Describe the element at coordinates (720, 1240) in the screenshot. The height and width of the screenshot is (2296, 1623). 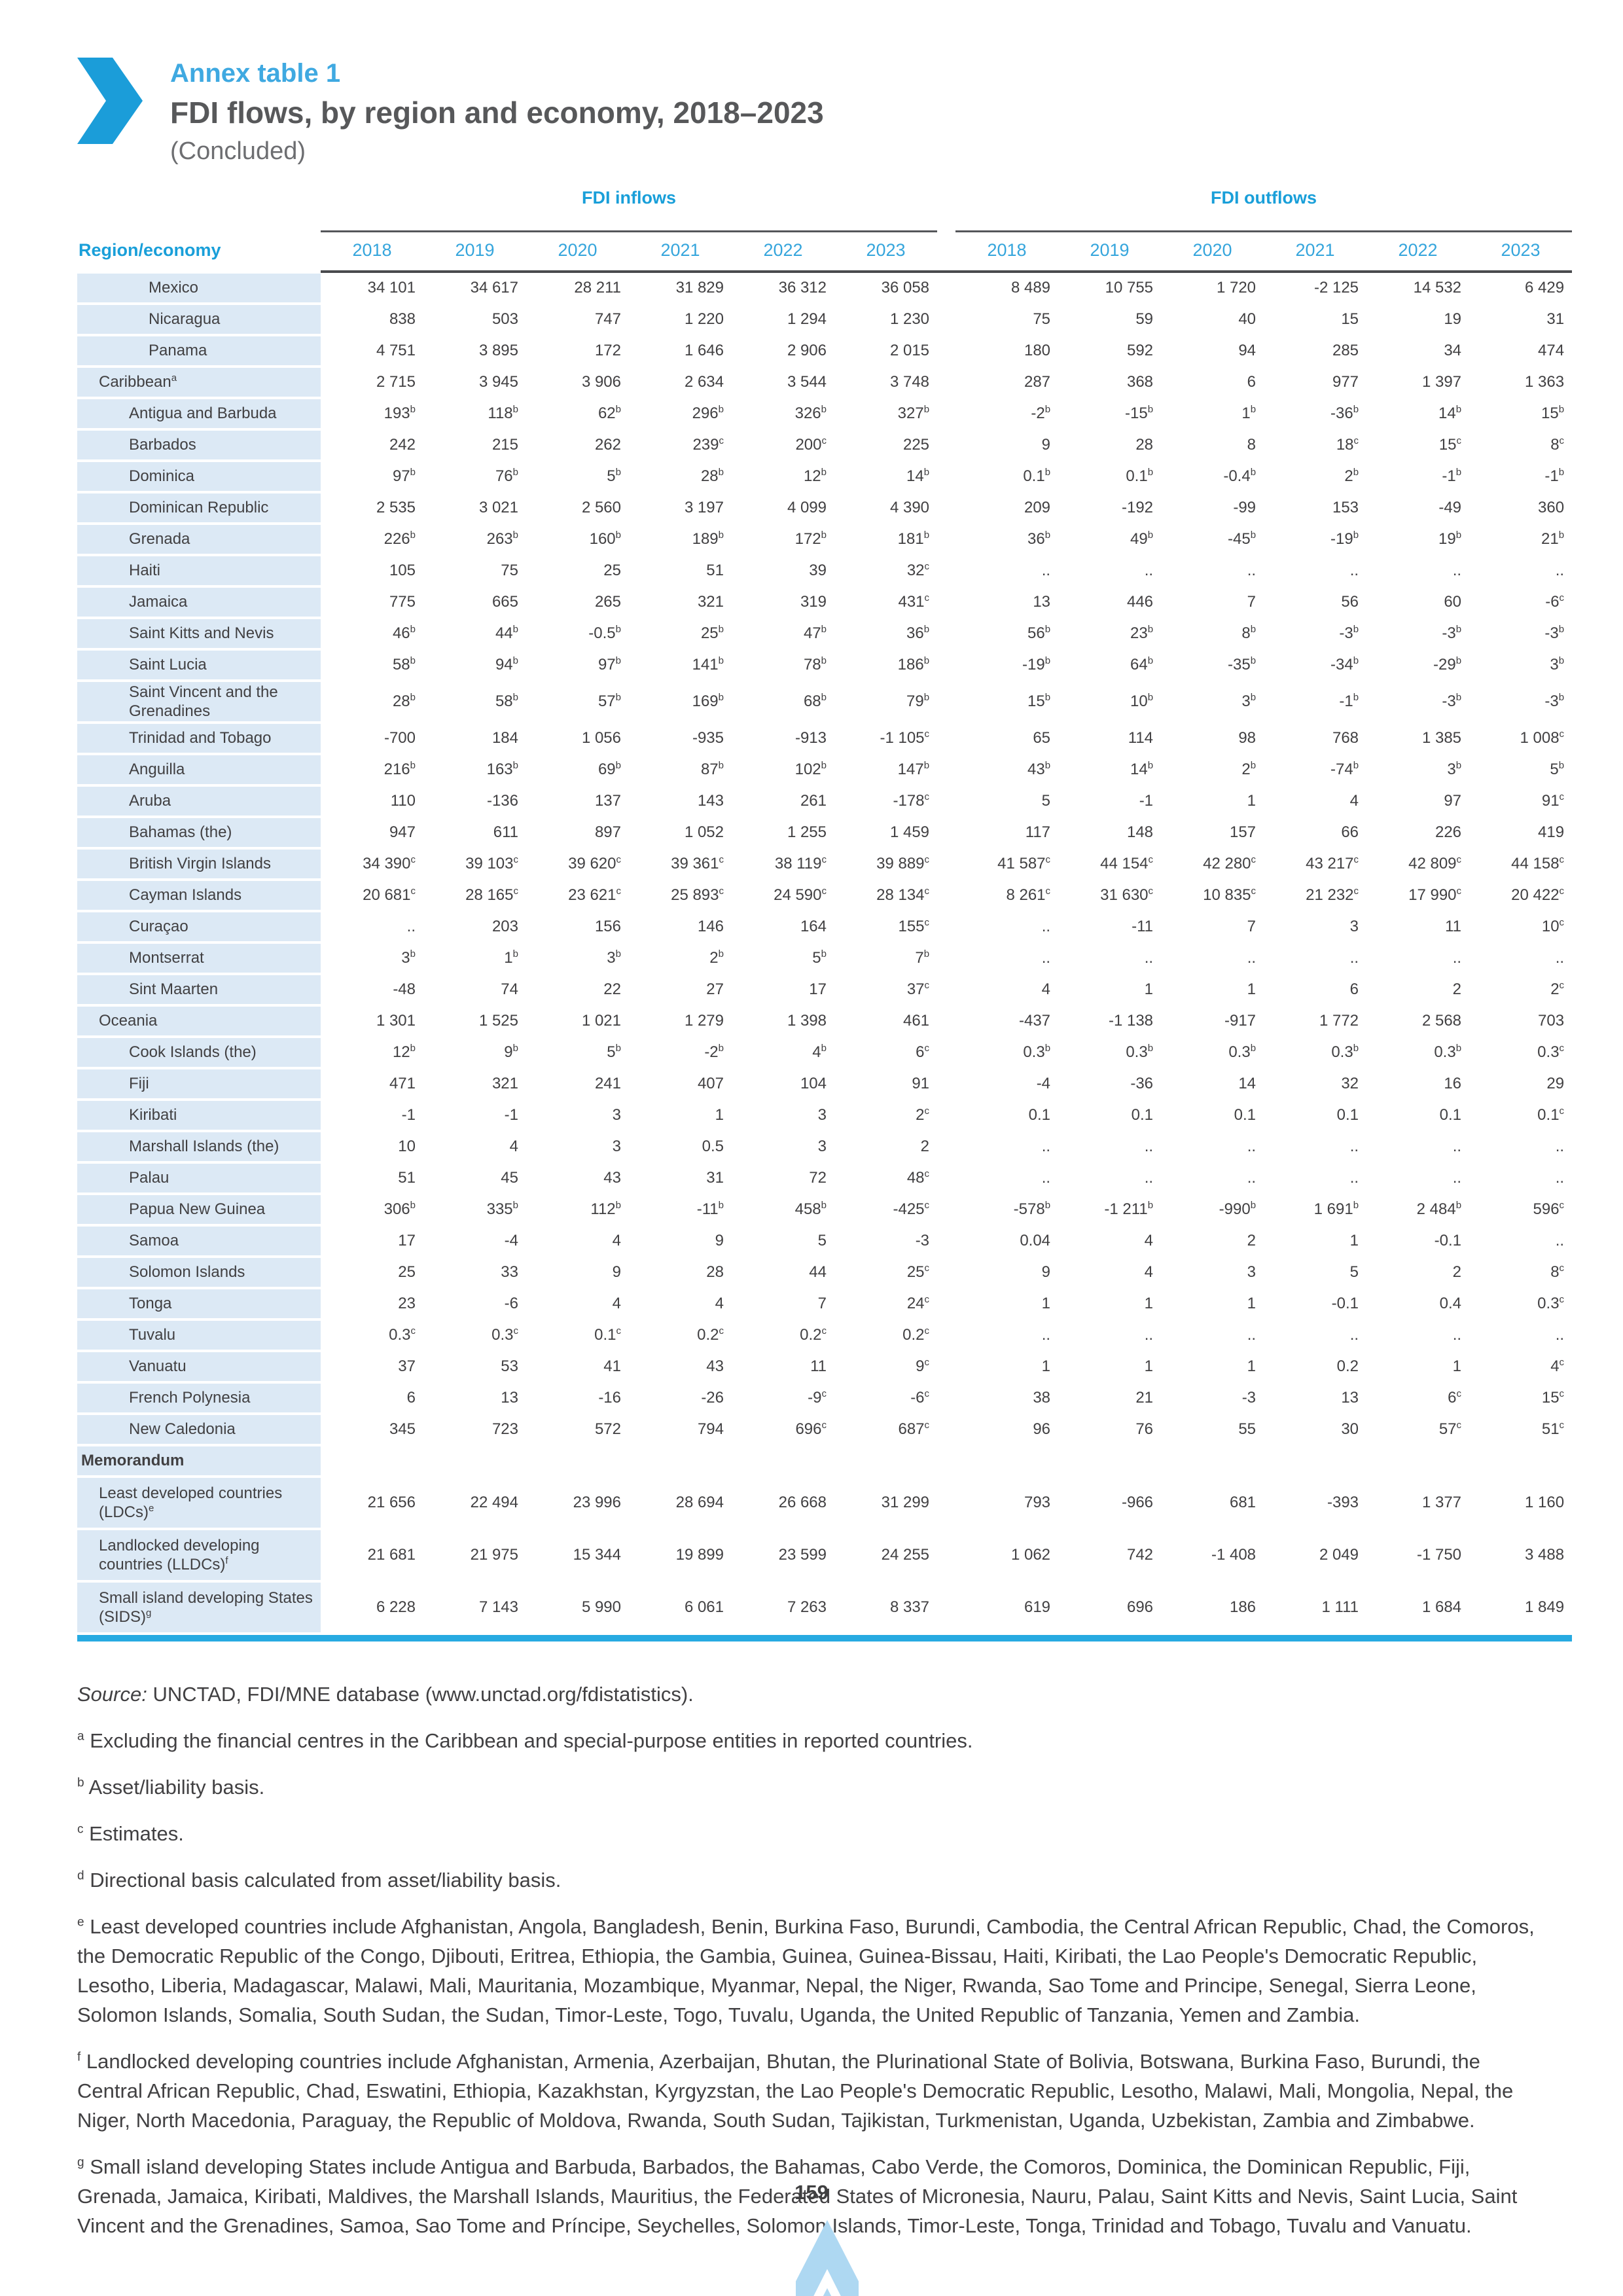
I see `value-cell: 9` at that location.